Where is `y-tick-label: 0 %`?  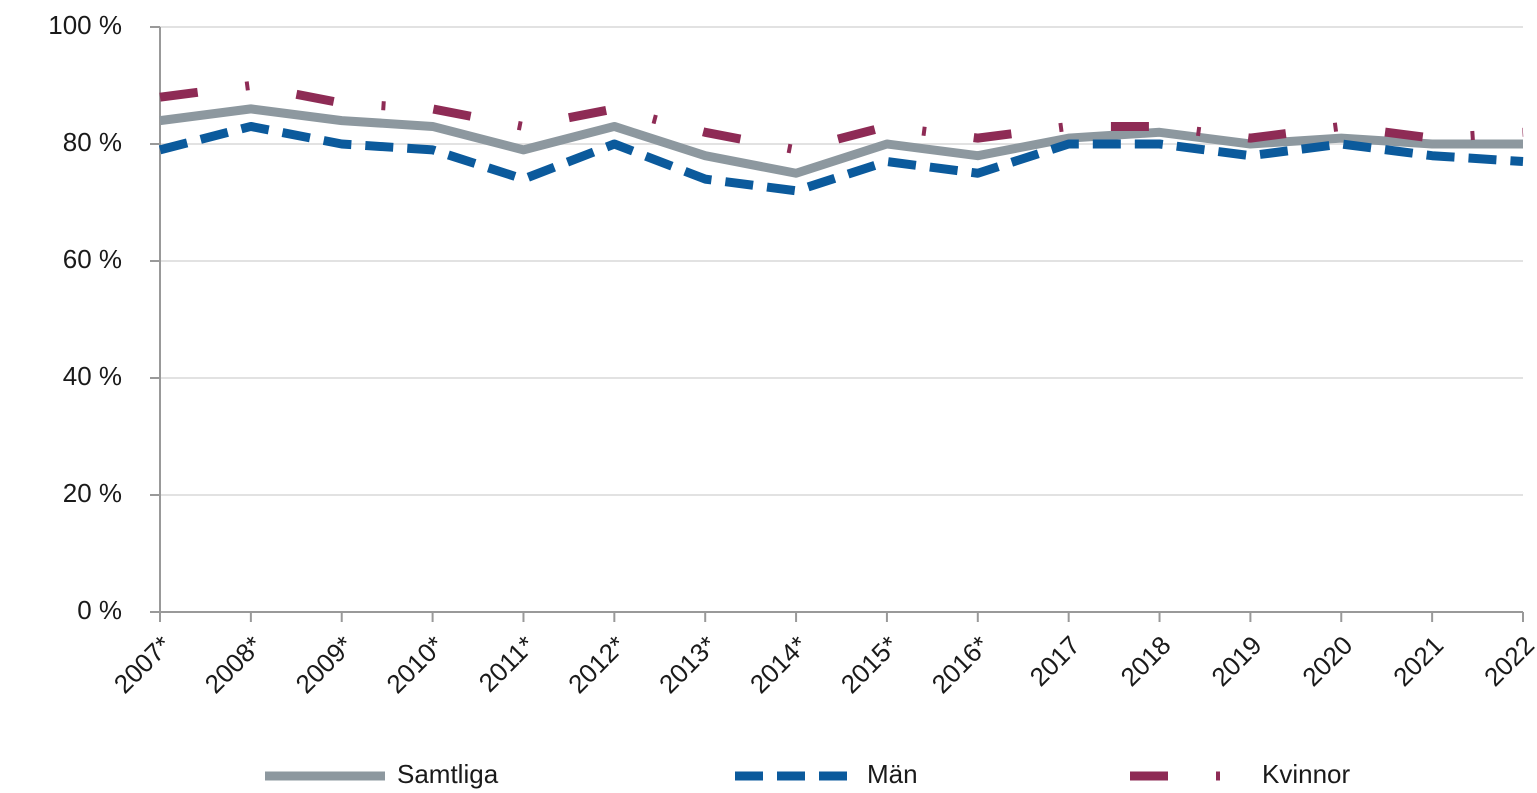
y-tick-label: 0 % is located at coordinates (99, 610).